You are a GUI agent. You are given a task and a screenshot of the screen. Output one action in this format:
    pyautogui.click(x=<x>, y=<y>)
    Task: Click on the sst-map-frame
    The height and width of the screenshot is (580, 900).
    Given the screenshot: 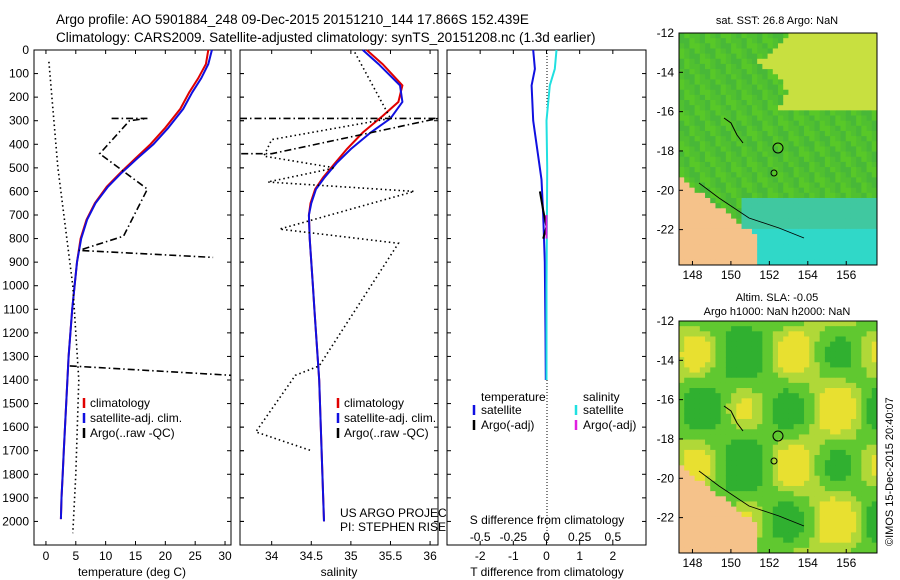 What is the action you would take?
    pyautogui.click(x=778, y=149)
    